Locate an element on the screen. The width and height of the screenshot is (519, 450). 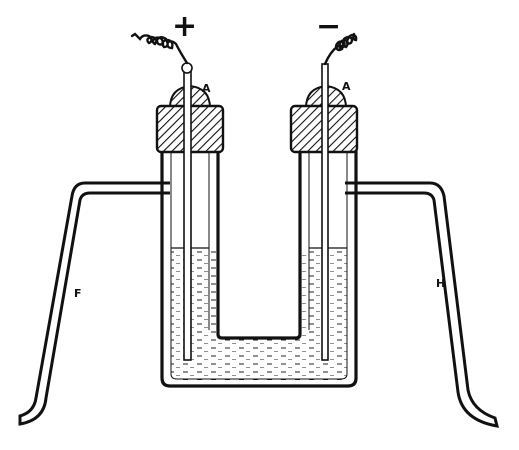
cap-label-right: A is located at coordinates (346, 86).